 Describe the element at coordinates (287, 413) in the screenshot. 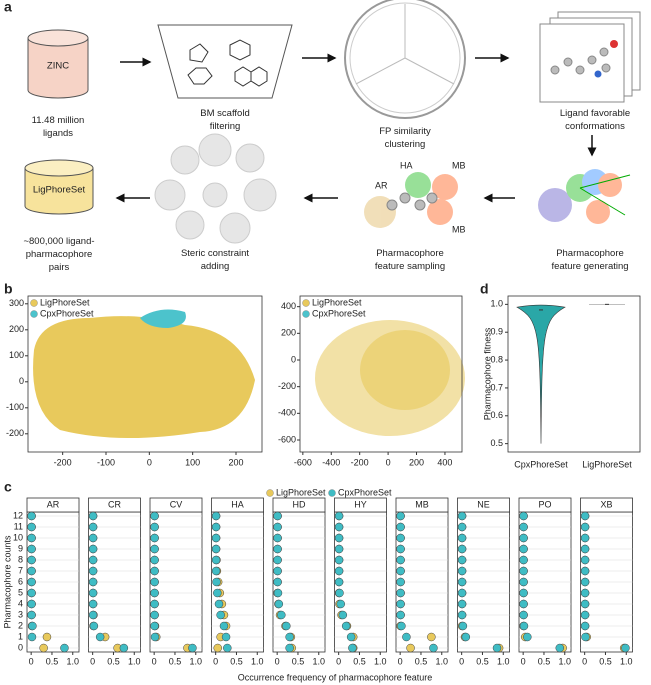

I see `y-tick-label: -400` at that location.